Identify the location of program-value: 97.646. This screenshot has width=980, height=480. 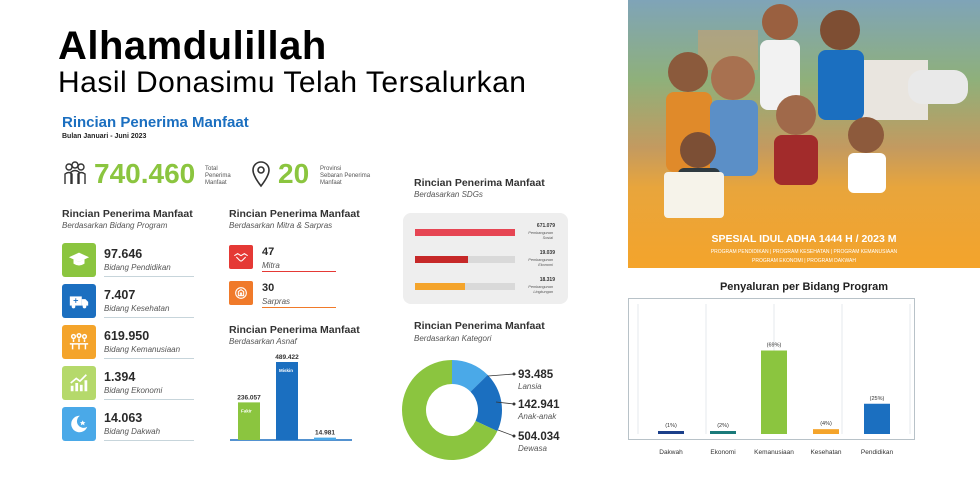
(123, 254).